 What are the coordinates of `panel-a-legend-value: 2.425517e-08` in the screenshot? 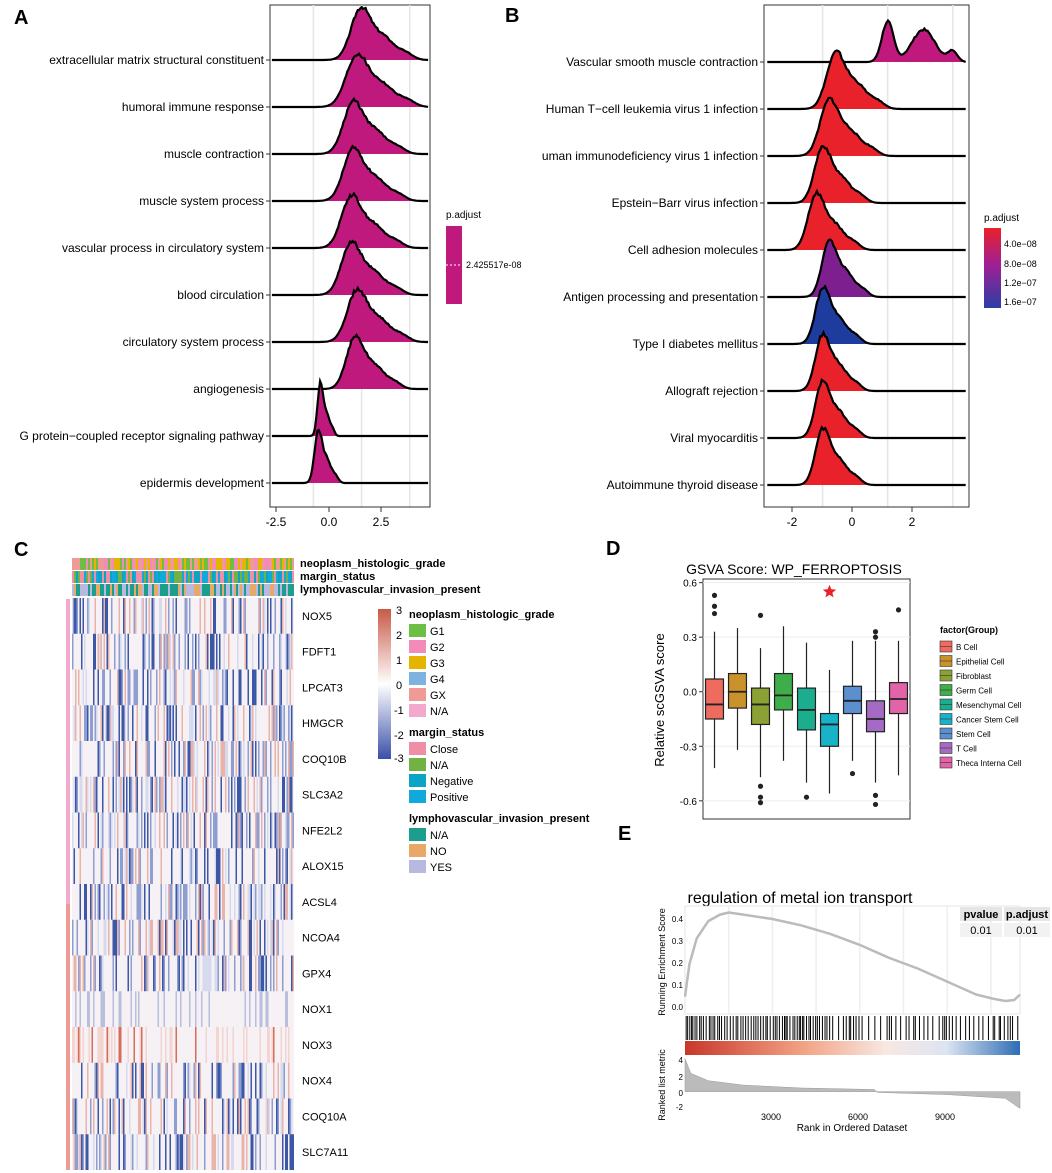 It's located at (494, 265).